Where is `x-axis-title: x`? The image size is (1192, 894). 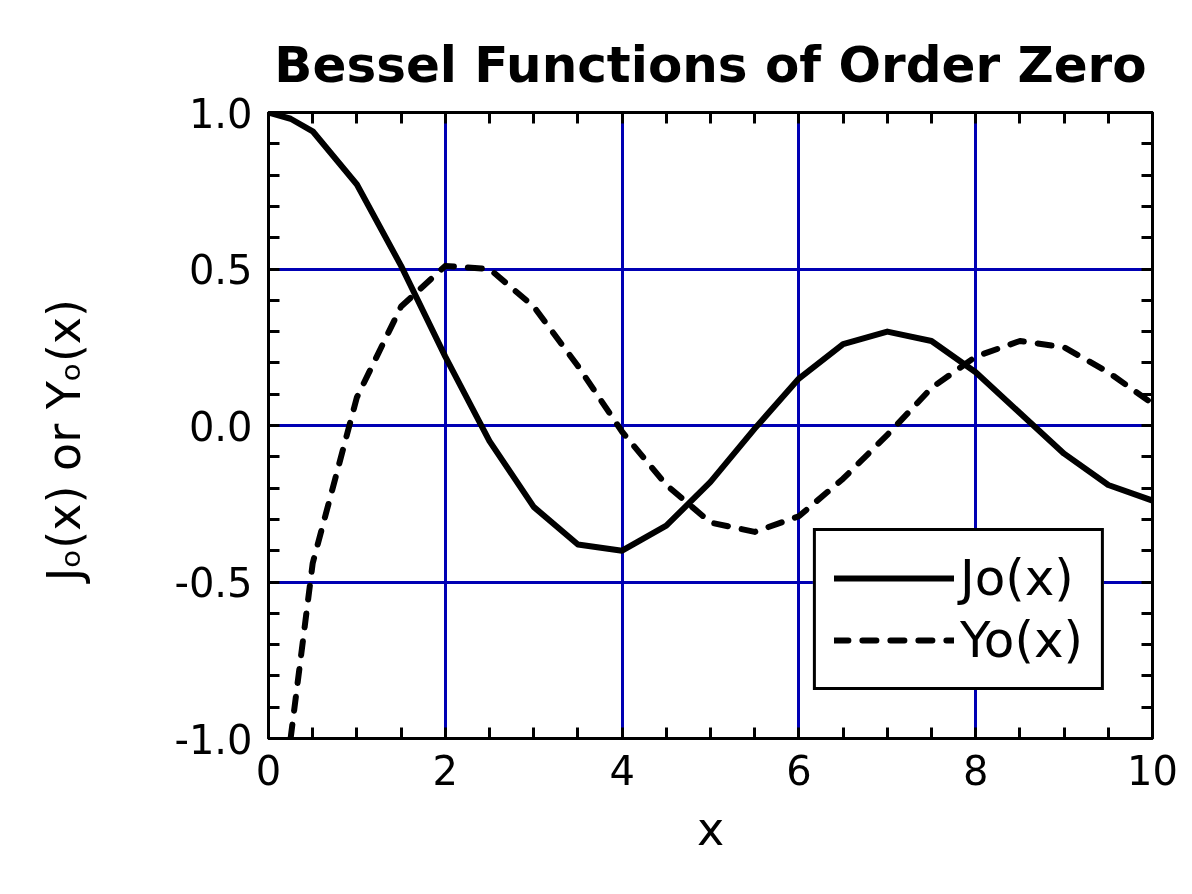
x-axis-title: x is located at coordinates (710, 828).